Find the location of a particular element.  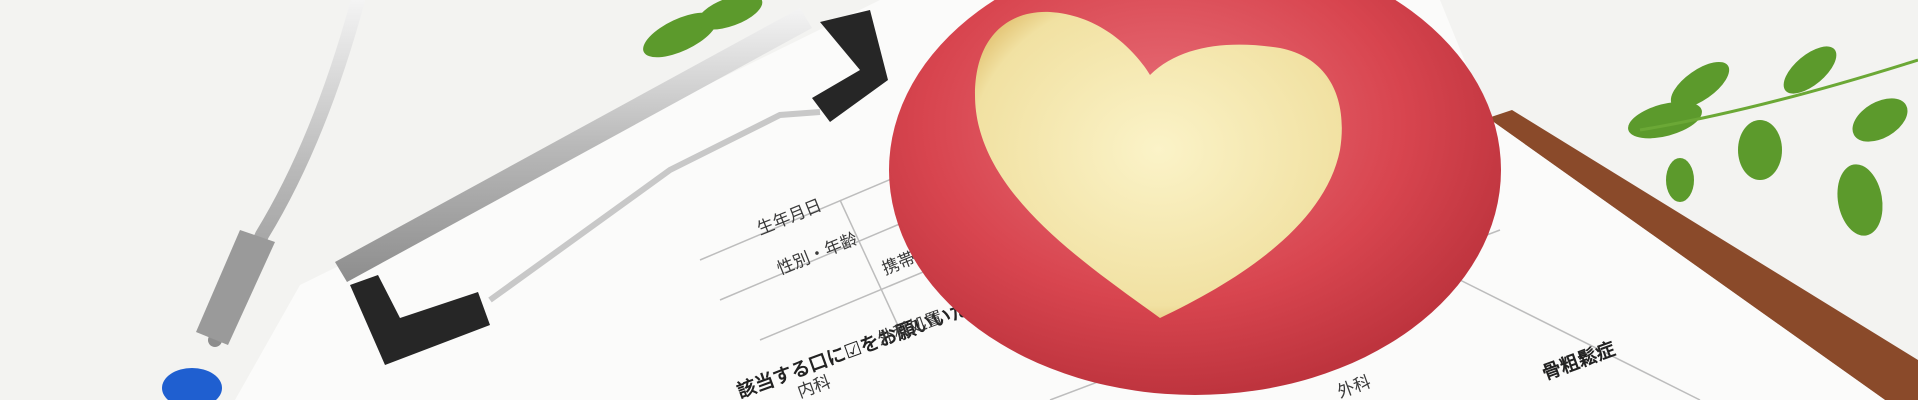

stethoscope-tip is located at coordinates (192, 384).